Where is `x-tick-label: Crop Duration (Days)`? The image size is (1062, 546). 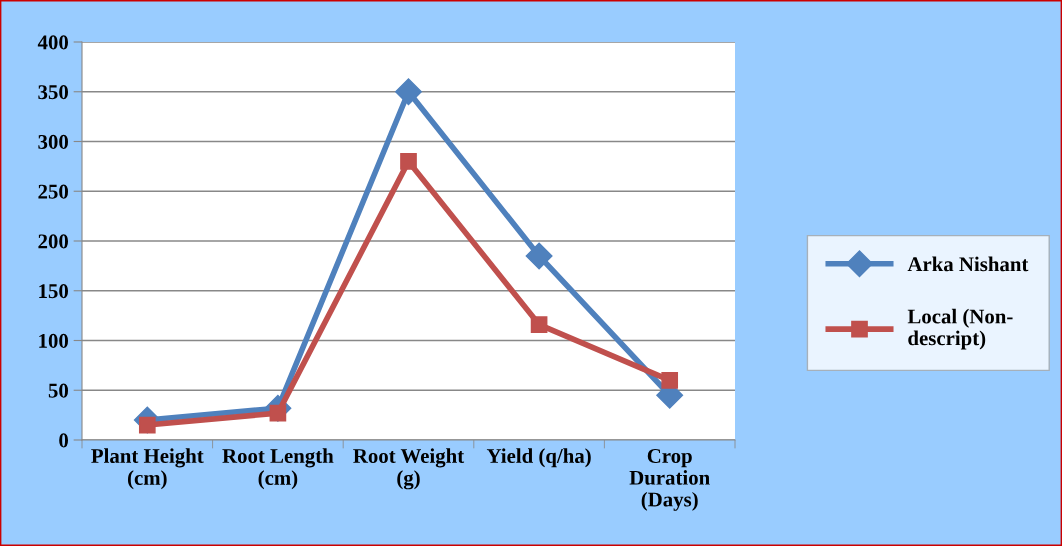 x-tick-label: Crop Duration (Days) is located at coordinates (669, 479).